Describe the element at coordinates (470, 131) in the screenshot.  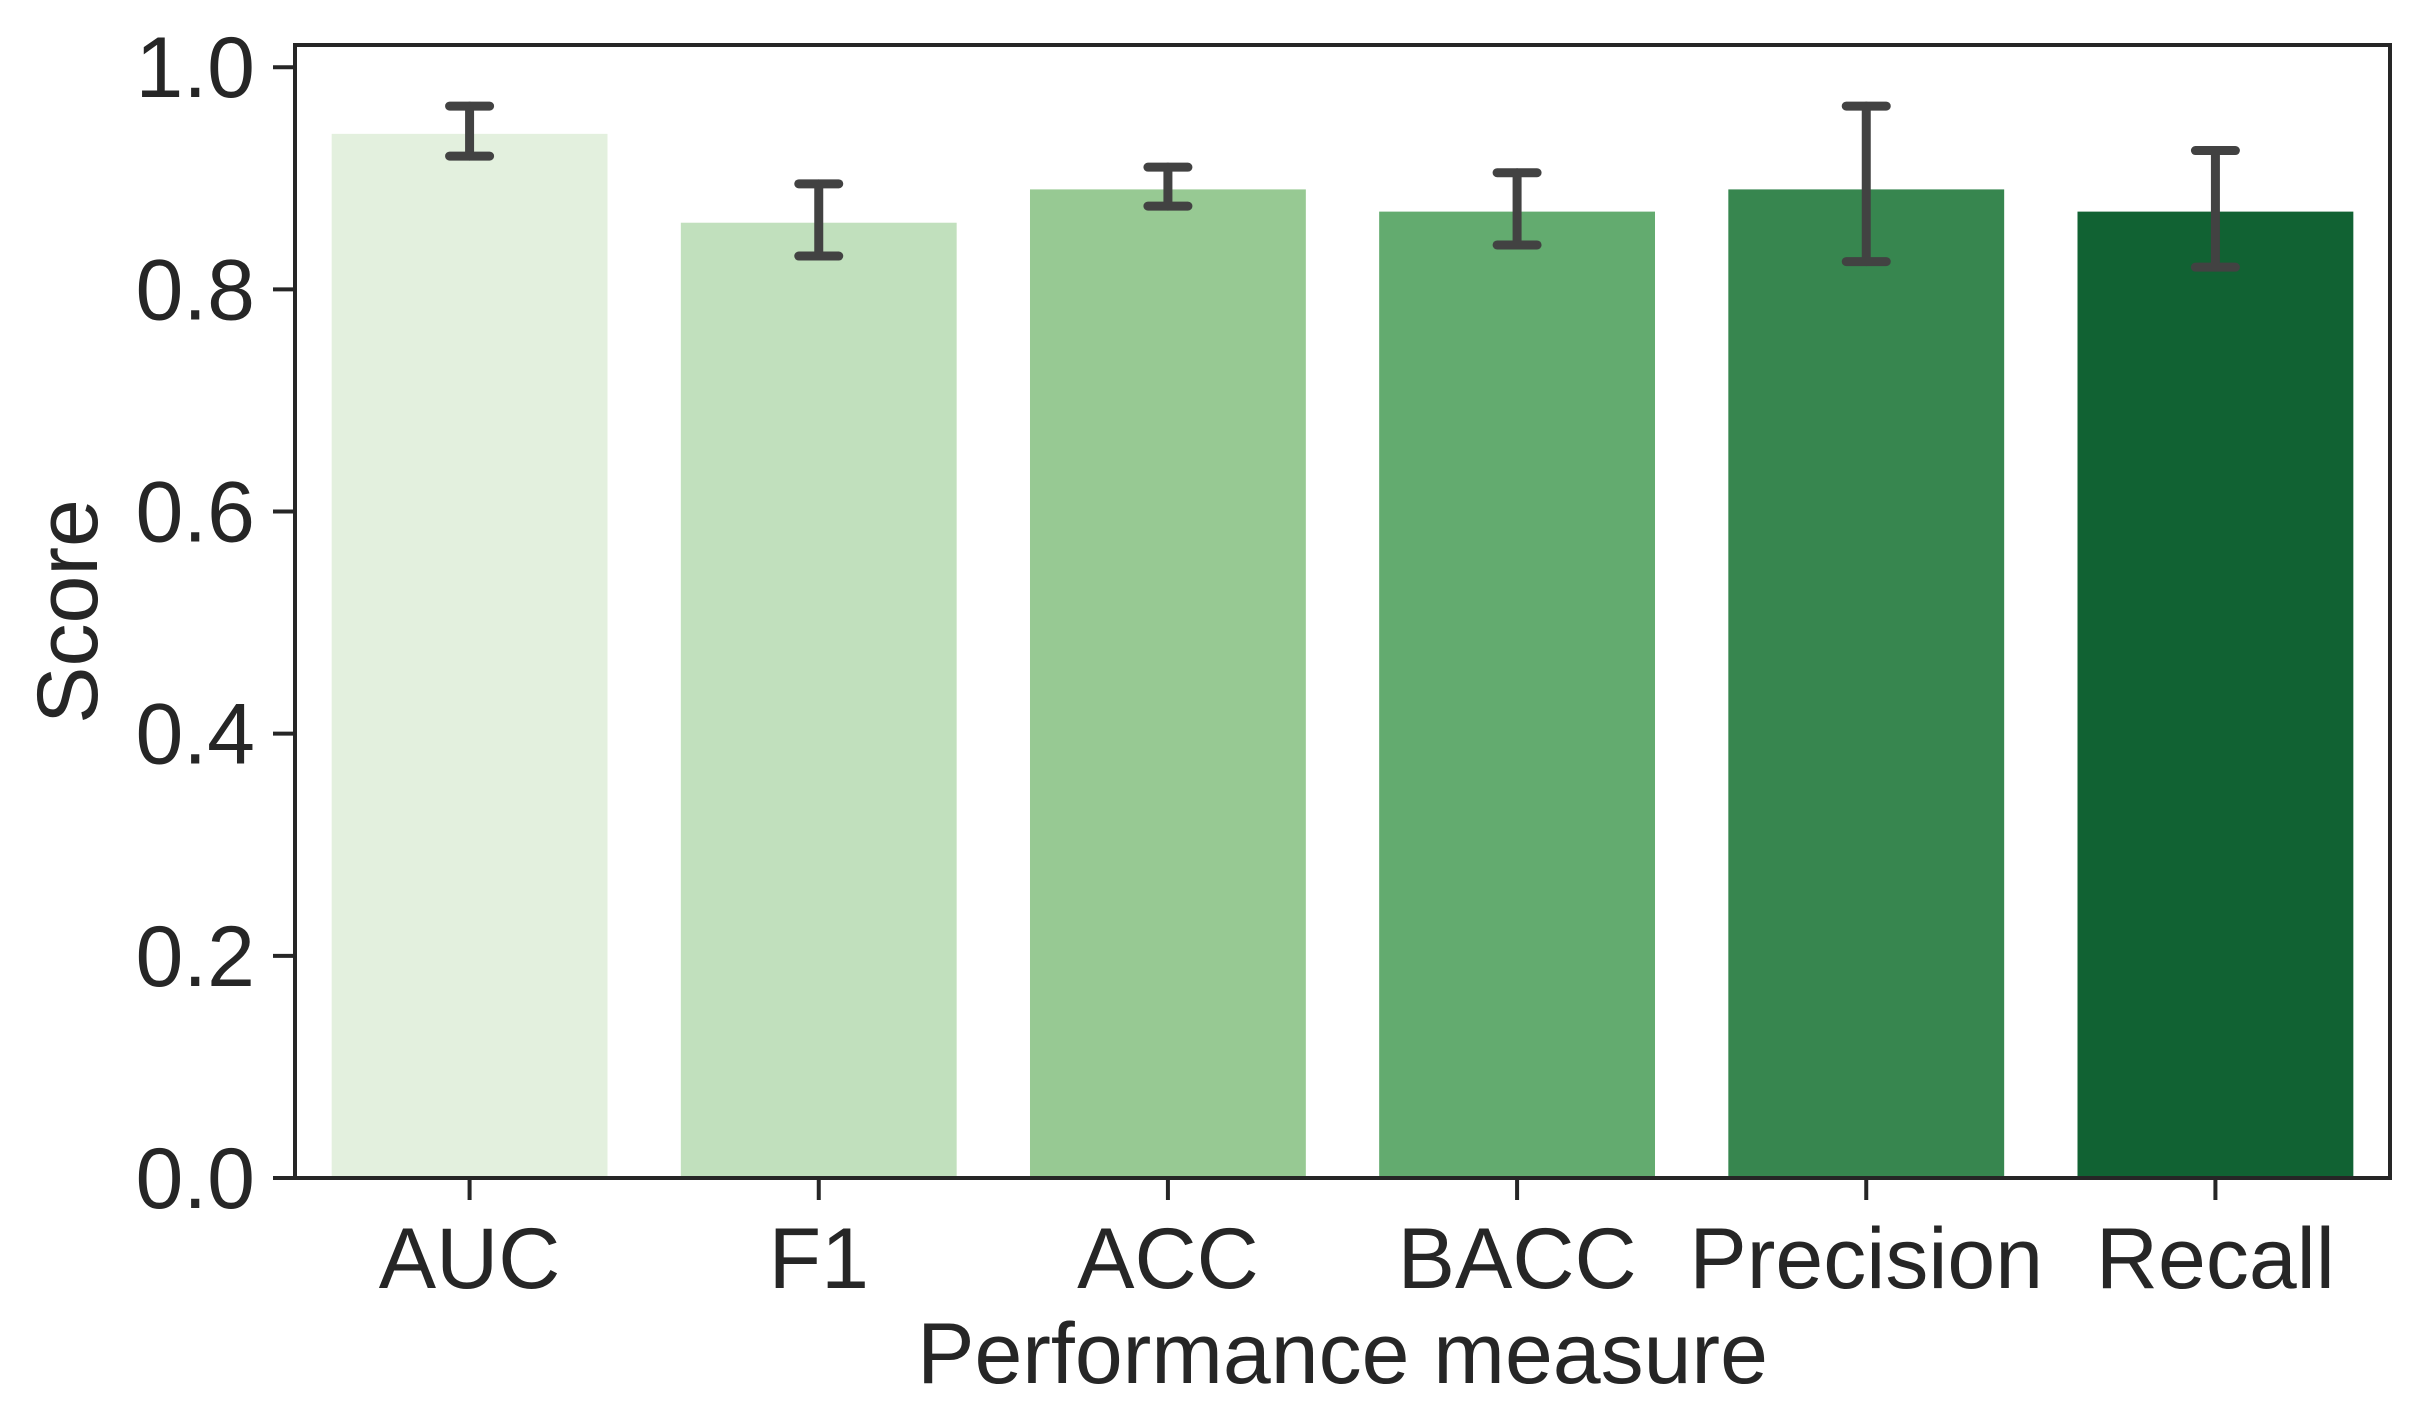
I see `errorbar-auc` at that location.